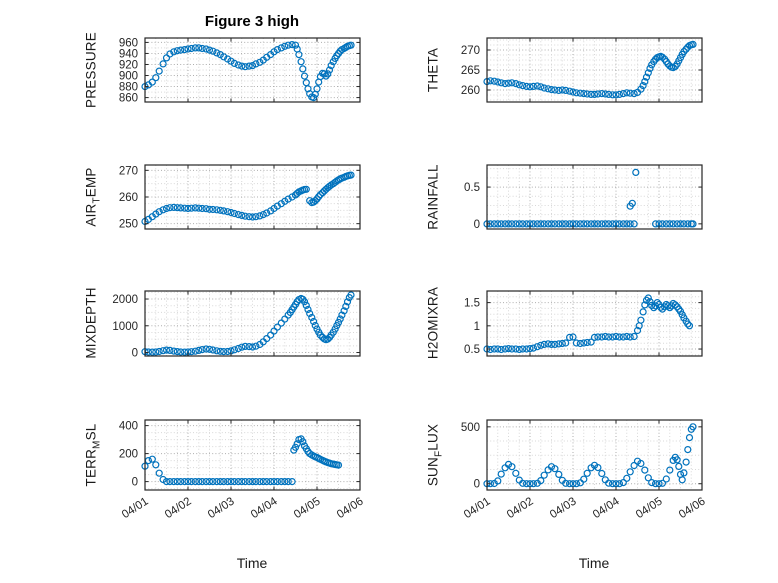  I want to click on y-tick-label: 2000, so click(125, 300).